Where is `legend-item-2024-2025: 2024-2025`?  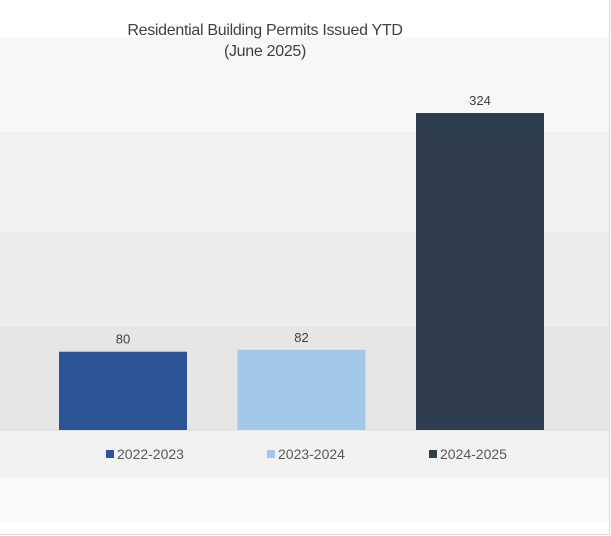 legend-item-2024-2025: 2024-2025 is located at coordinates (468, 454).